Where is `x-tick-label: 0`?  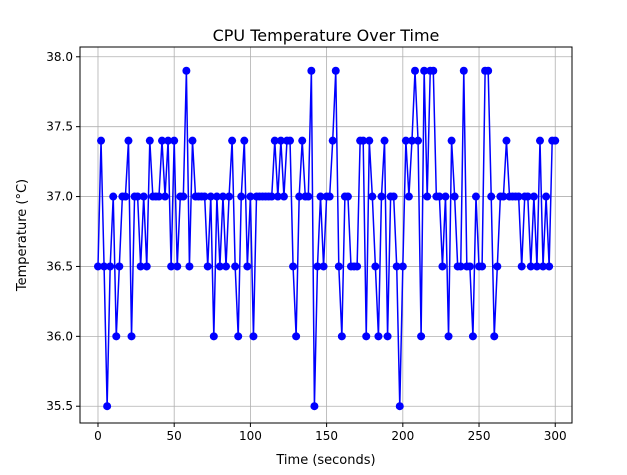
x-tick-label: 0 is located at coordinates (98, 436).